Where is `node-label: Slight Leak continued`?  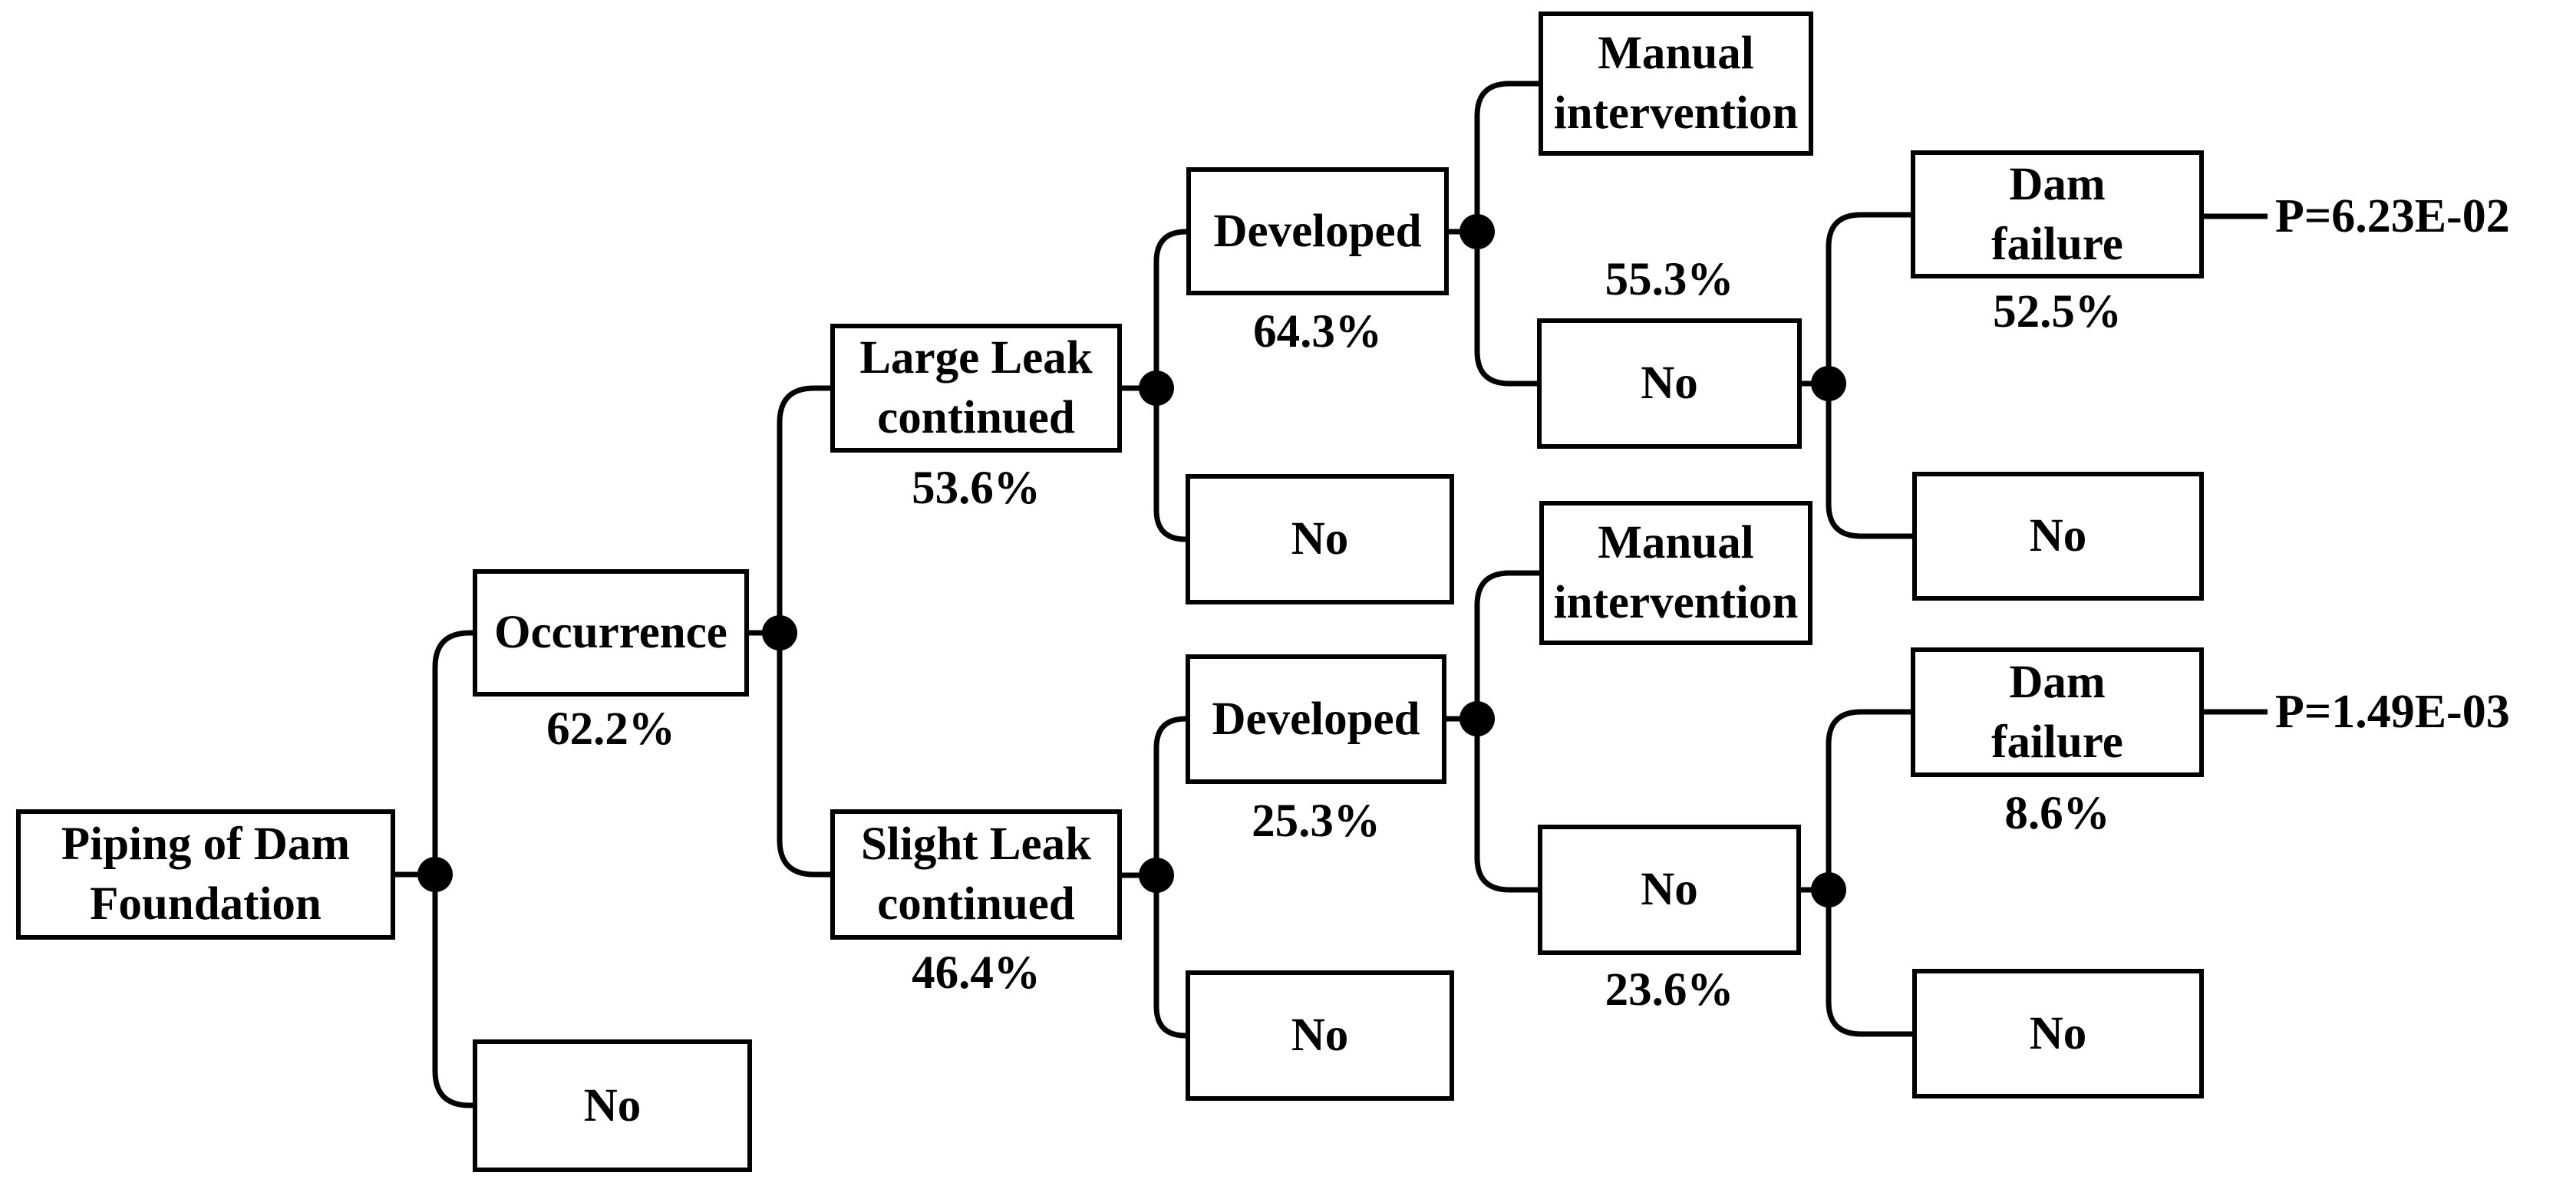
node-label: Slight Leak continued is located at coordinates (976, 874).